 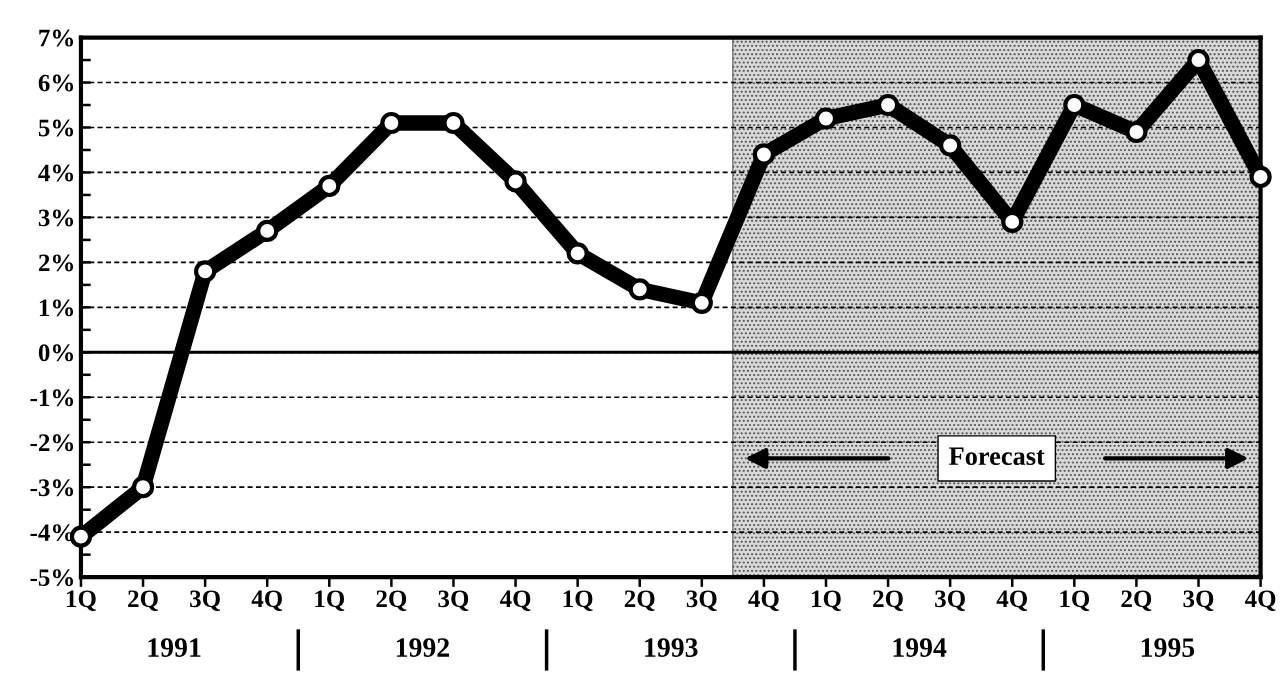 What do you see at coordinates (52, 443) in the screenshot?
I see `y-tick-label: -2%` at bounding box center [52, 443].